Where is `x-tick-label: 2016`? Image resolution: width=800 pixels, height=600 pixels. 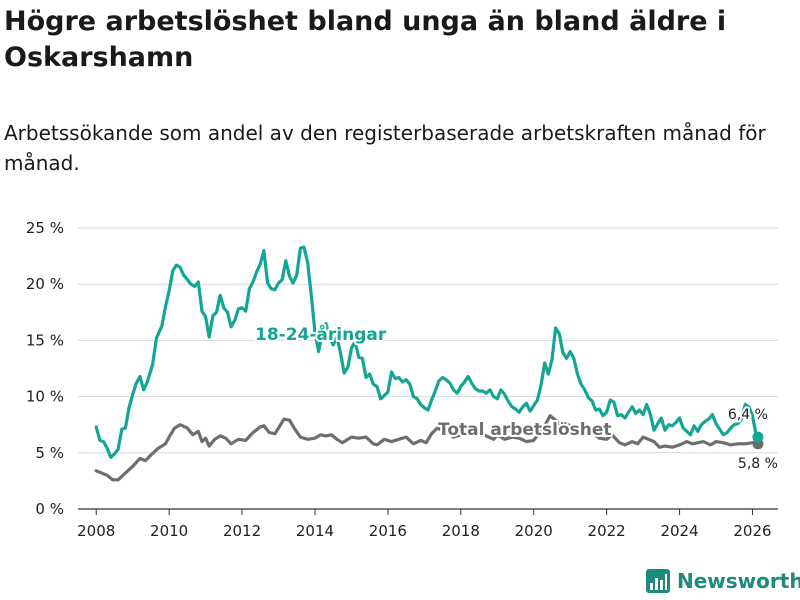
x-tick-label: 2016 is located at coordinates (388, 531).